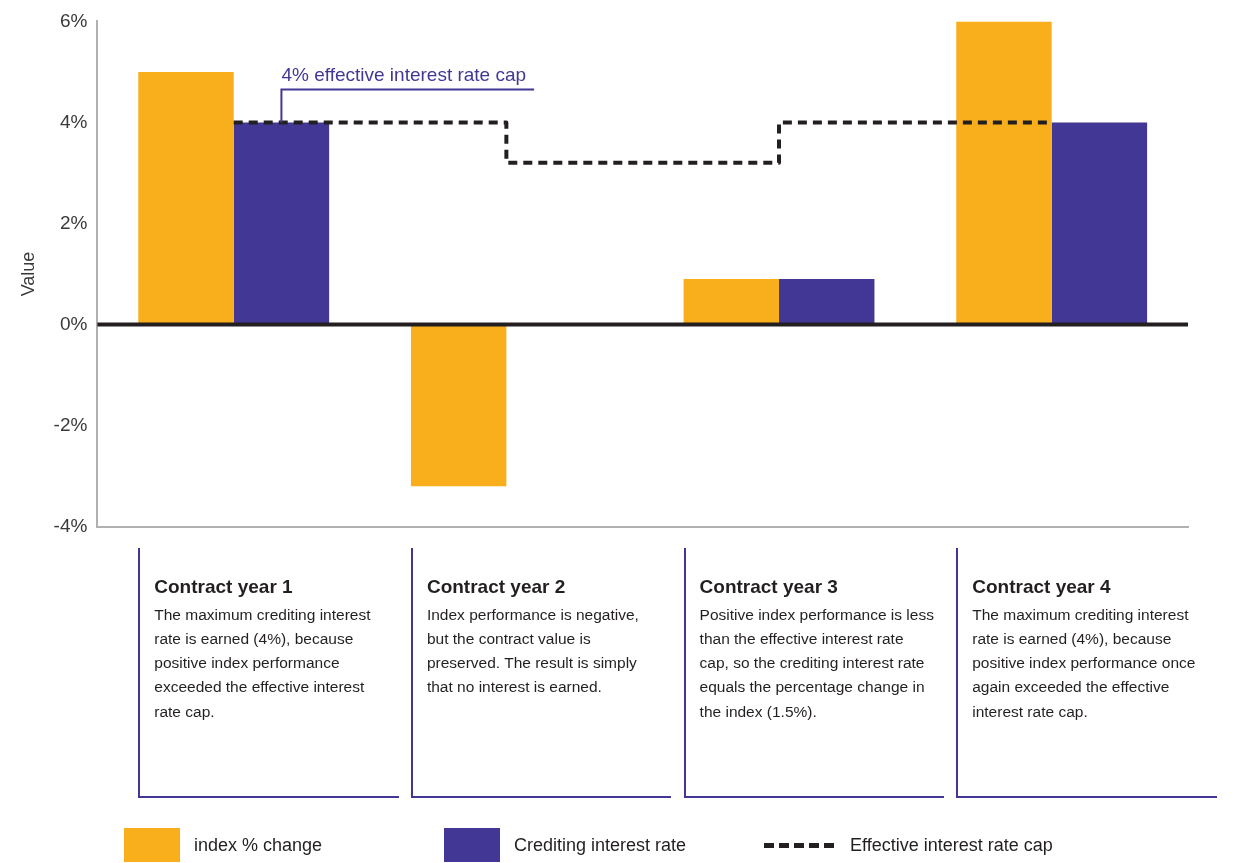 The width and height of the screenshot is (1248, 863). I want to click on x-tick-label: Contract year 4, so click(1042, 587).